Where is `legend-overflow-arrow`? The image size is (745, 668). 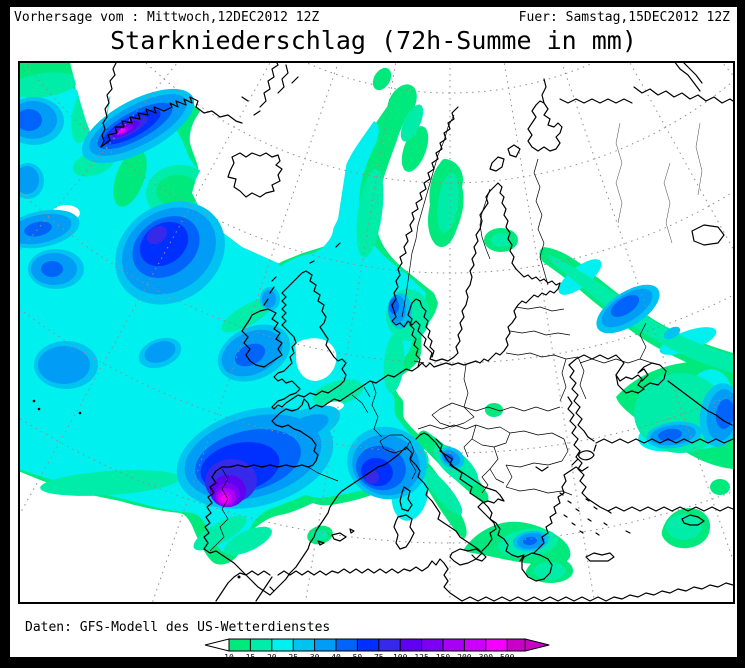 legend-overflow-arrow is located at coordinates (537, 645).